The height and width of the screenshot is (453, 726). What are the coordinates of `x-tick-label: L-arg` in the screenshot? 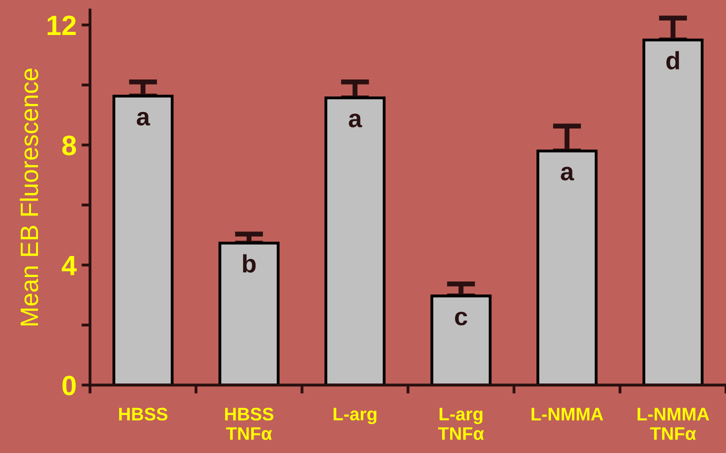 It's located at (355, 416).